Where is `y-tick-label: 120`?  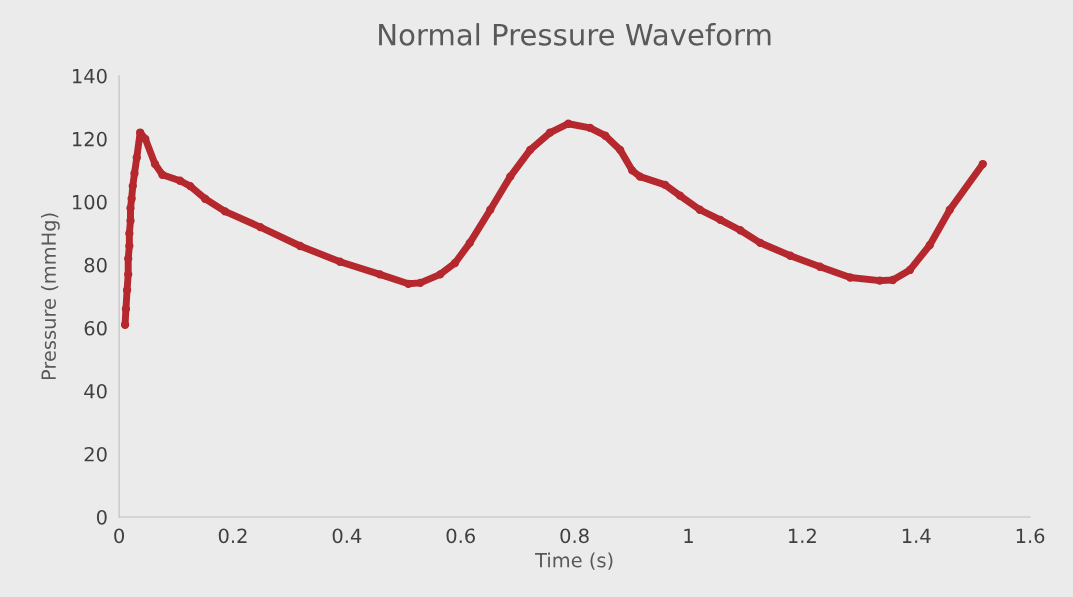 y-tick-label: 120 is located at coordinates (90, 139).